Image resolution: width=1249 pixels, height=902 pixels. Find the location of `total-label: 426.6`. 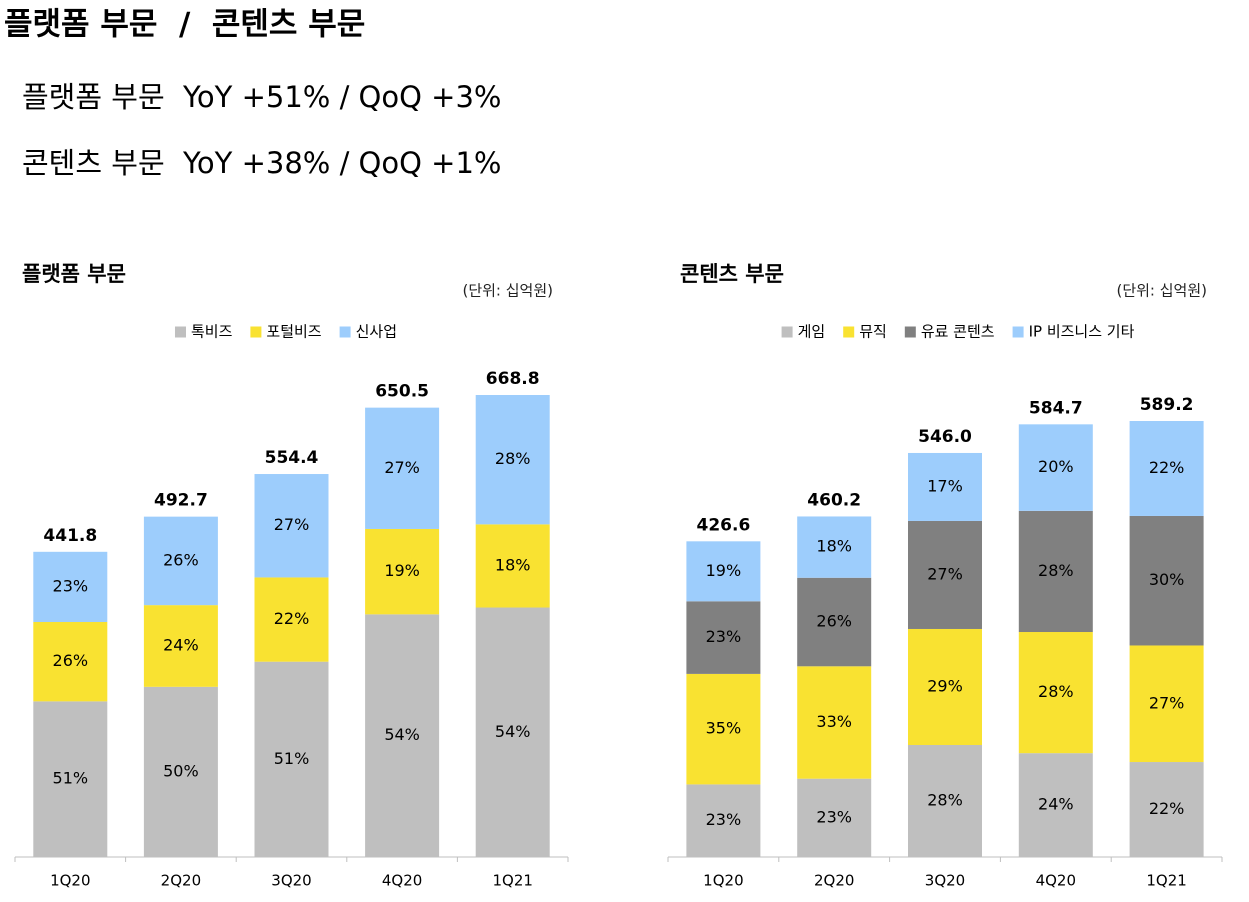

total-label: 426.6 is located at coordinates (724, 525).